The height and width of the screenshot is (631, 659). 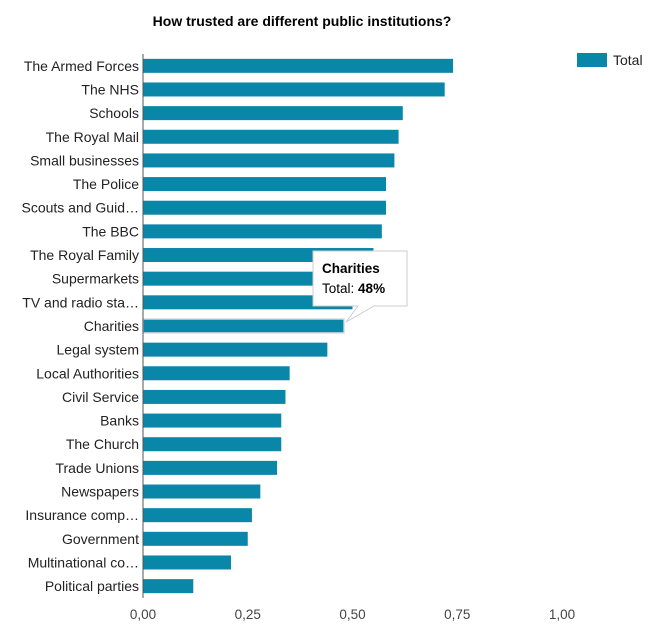 I want to click on tooltip-value: 48%, so click(x=371, y=288).